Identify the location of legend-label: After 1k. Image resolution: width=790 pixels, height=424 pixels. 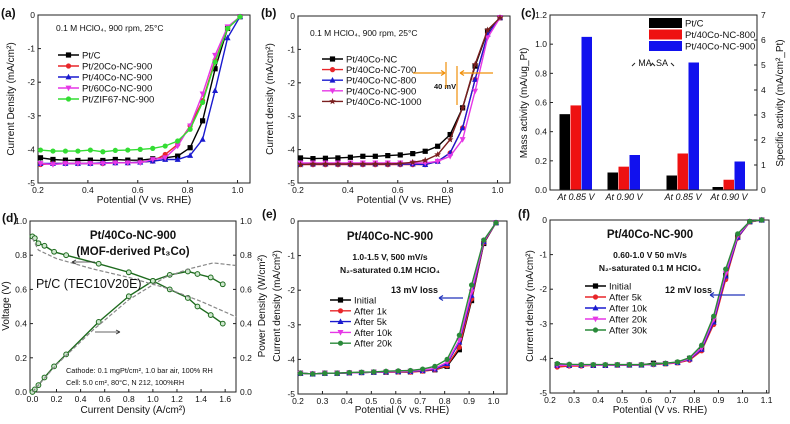
(370, 311).